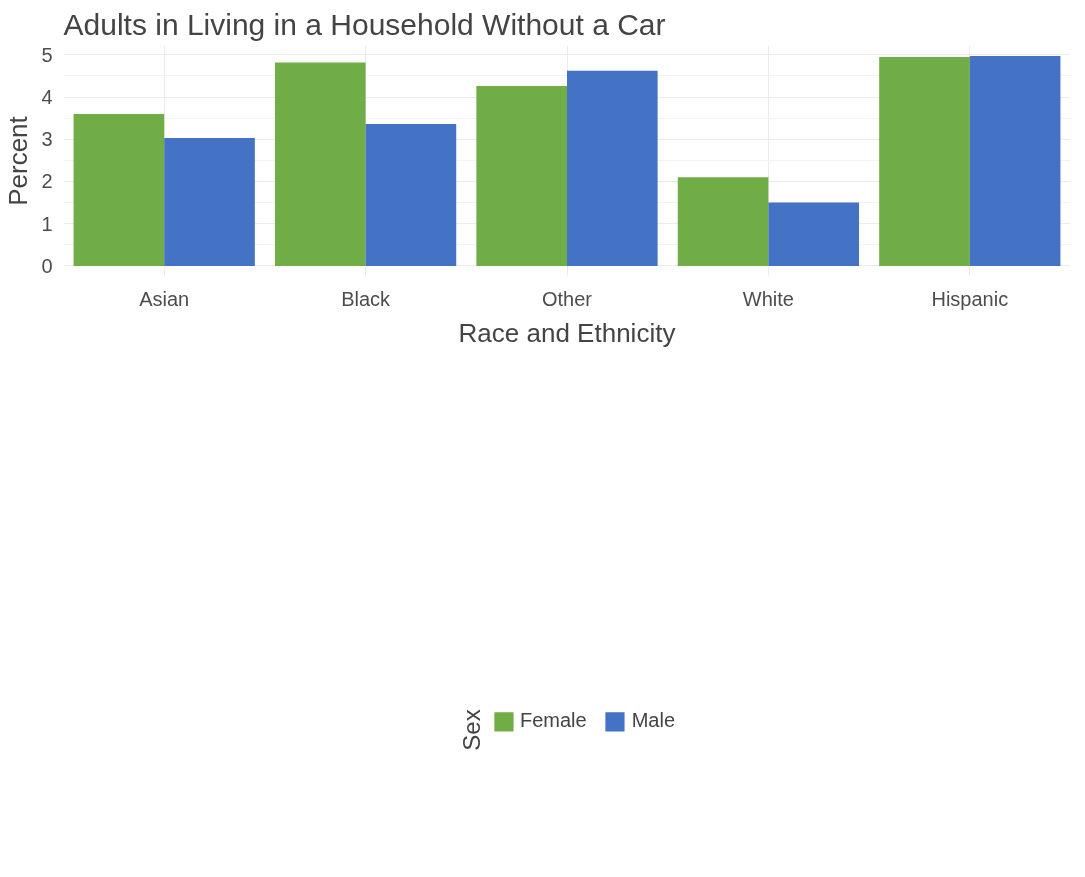  What do you see at coordinates (47, 139) in the screenshot?
I see `y-tick-label: 3` at bounding box center [47, 139].